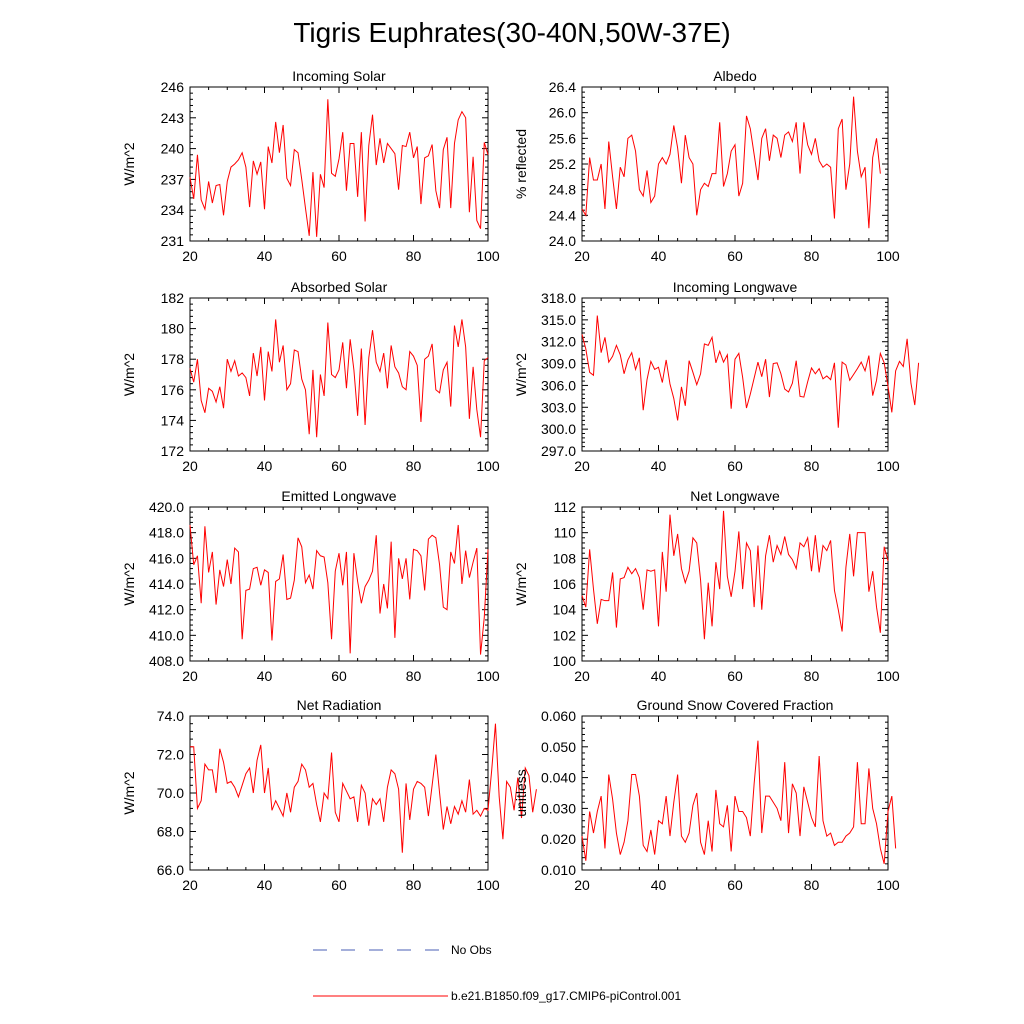  Describe the element at coordinates (735, 496) in the screenshot. I see `panel-title: Net Longwave` at that location.